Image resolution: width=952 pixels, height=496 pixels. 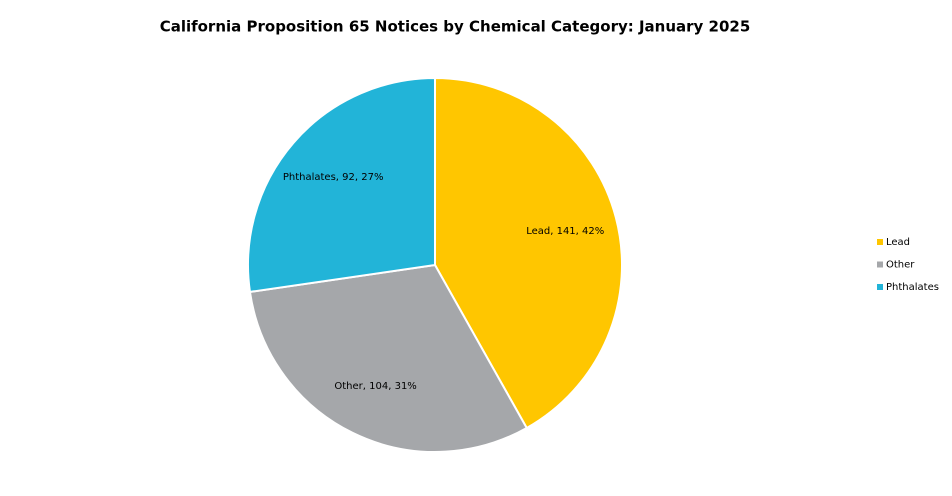 I want to click on data-label: Other, 104, 31%, so click(x=375, y=386).